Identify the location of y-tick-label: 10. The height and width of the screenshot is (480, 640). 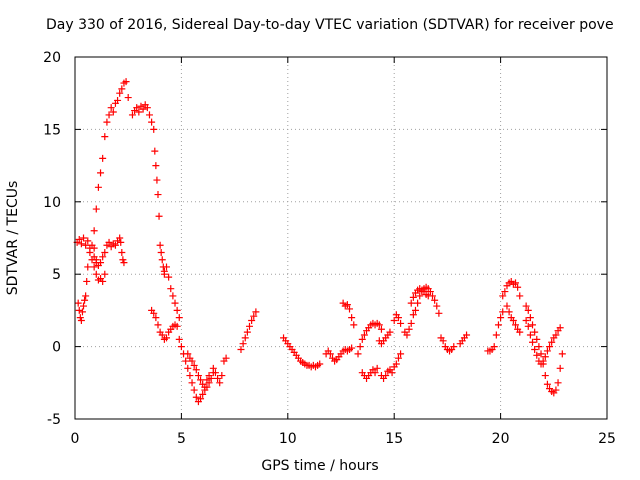
(52, 203).